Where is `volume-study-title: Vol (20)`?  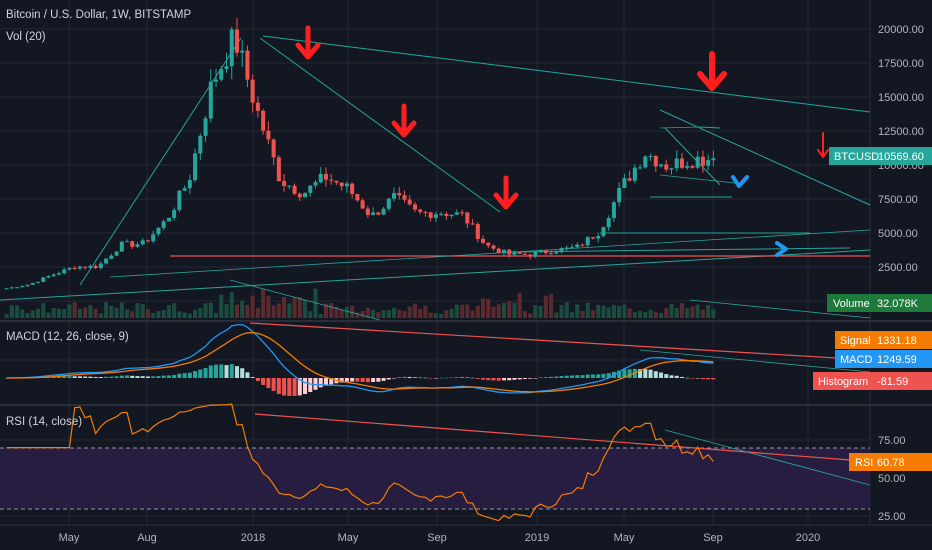 volume-study-title: Vol (20) is located at coordinates (26, 37).